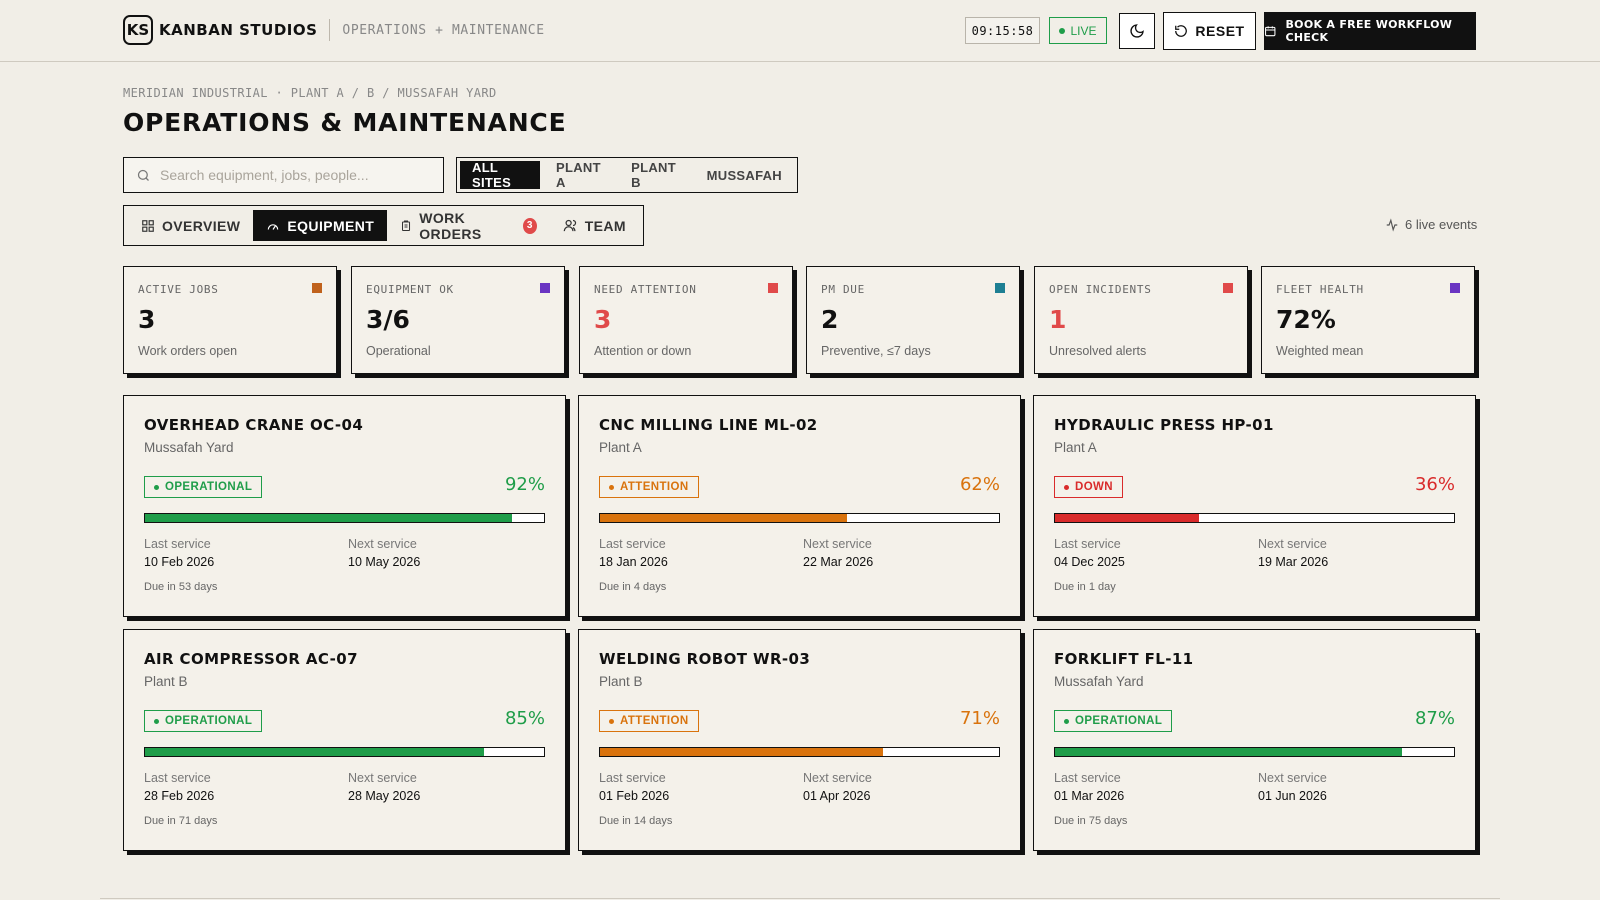 The image size is (1600, 900). What do you see at coordinates (1431, 224) in the screenshot?
I see `live-events: 6 live events` at bounding box center [1431, 224].